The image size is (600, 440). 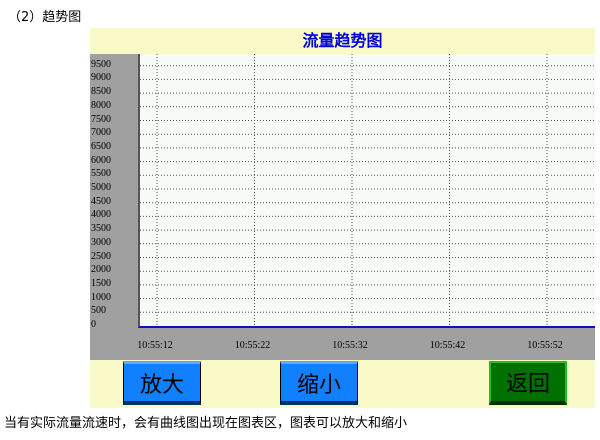 I want to click on y-tick-label: 5000, so click(x=101, y=187).